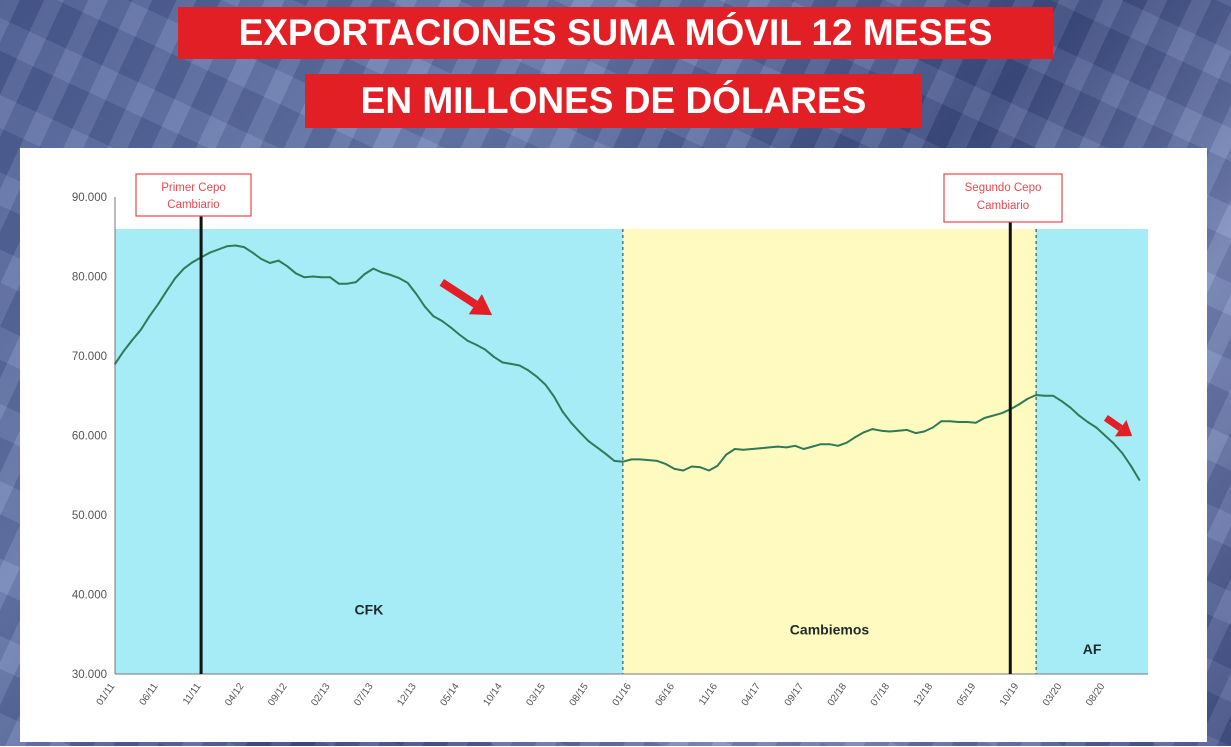 The height and width of the screenshot is (747, 1231). Describe the element at coordinates (623, 694) in the screenshot. I see `x-tick-label: 01/16` at that location.